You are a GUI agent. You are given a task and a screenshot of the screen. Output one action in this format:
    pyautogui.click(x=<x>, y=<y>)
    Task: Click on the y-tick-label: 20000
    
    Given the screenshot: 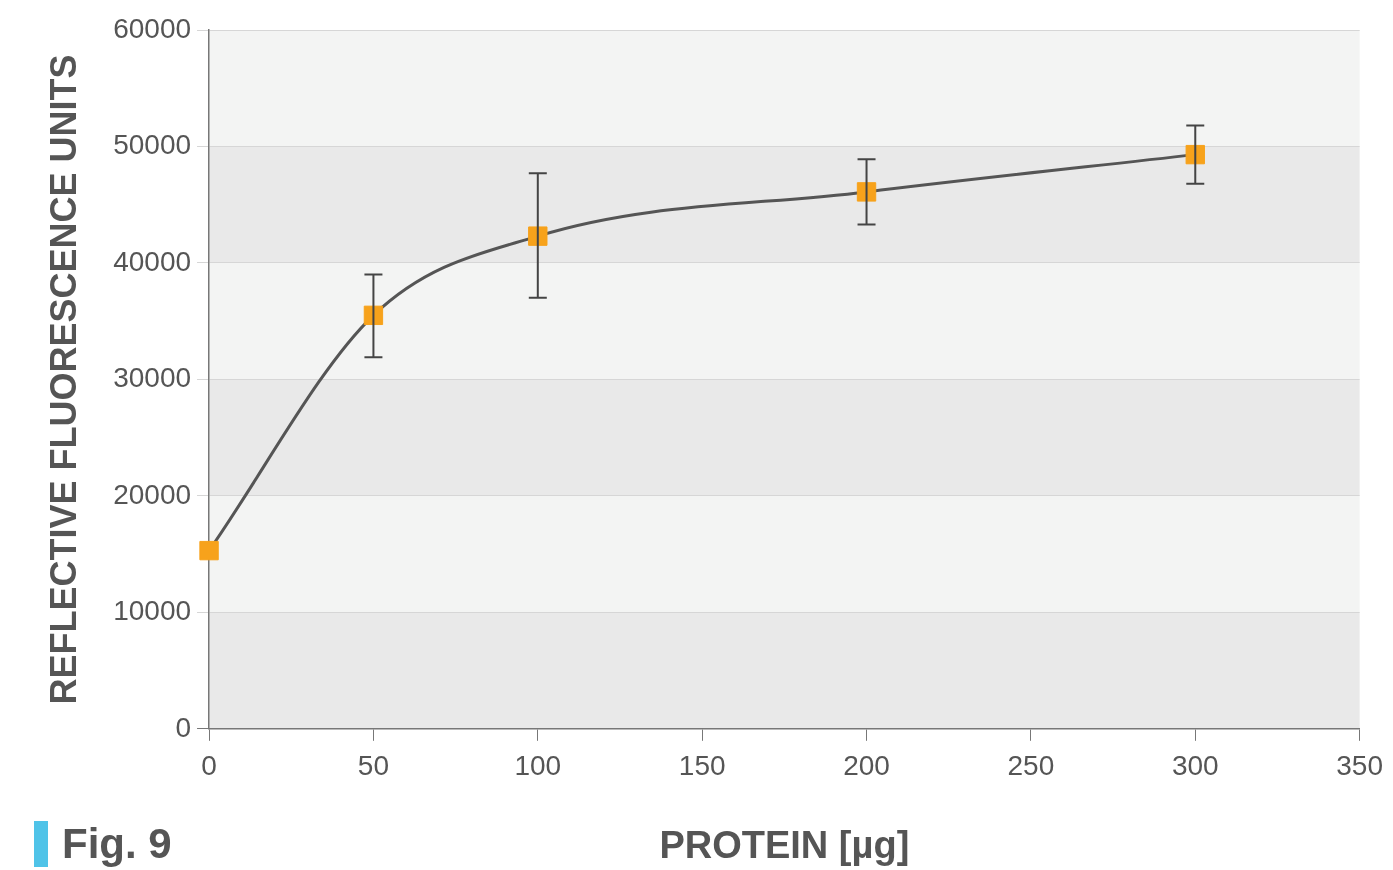 What is the action you would take?
    pyautogui.click(x=152, y=494)
    